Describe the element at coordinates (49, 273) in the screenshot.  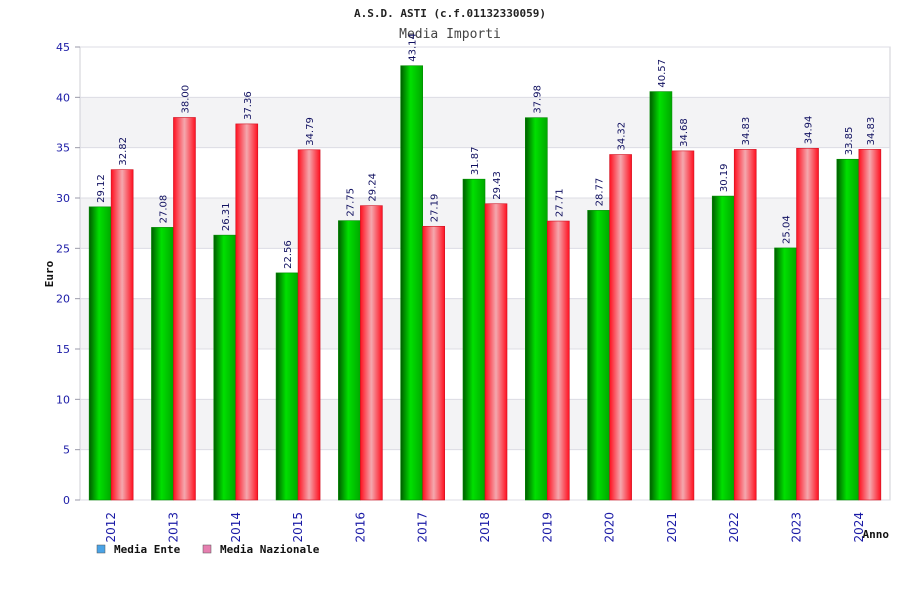
I see `y-axis-label: Euro` at that location.